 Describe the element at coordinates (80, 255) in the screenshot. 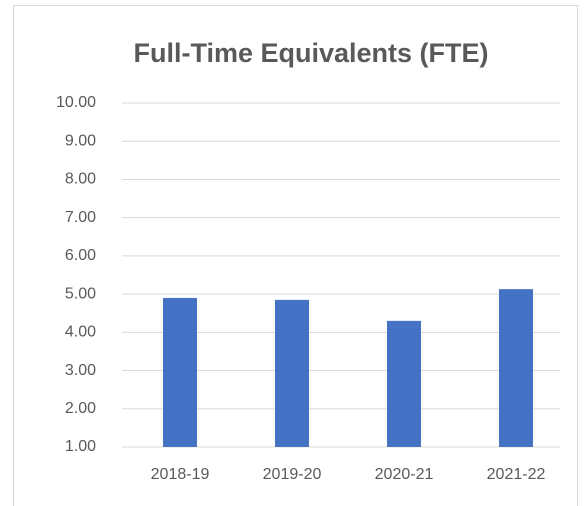

I see `y-tick-label: 6.00` at that location.